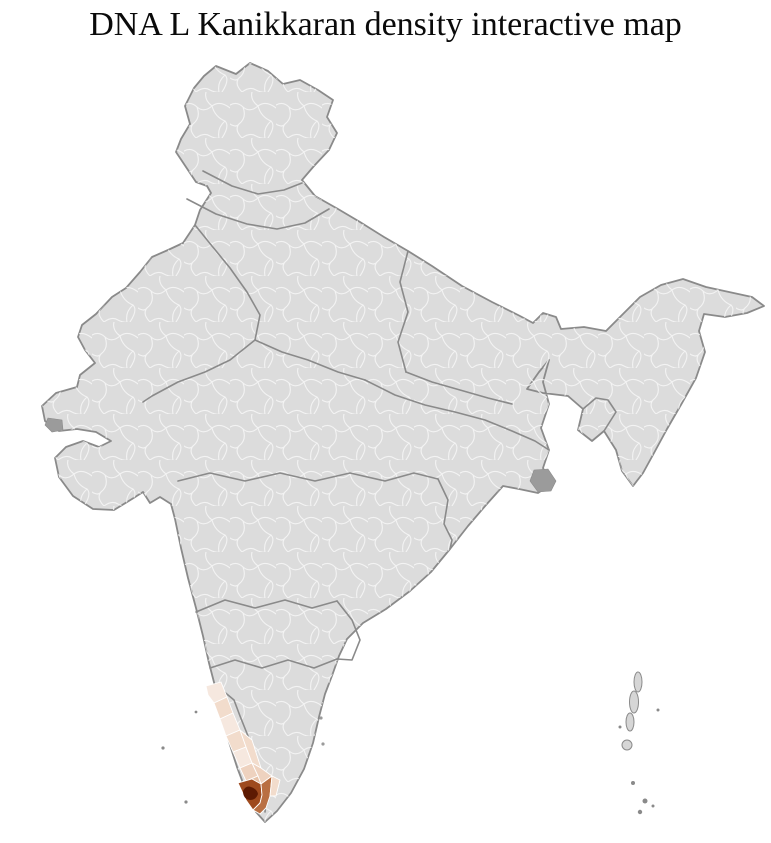 The width and height of the screenshot is (771, 843). Describe the element at coordinates (250, 793) in the screenshot. I see `district-polygon-level6` at that location.